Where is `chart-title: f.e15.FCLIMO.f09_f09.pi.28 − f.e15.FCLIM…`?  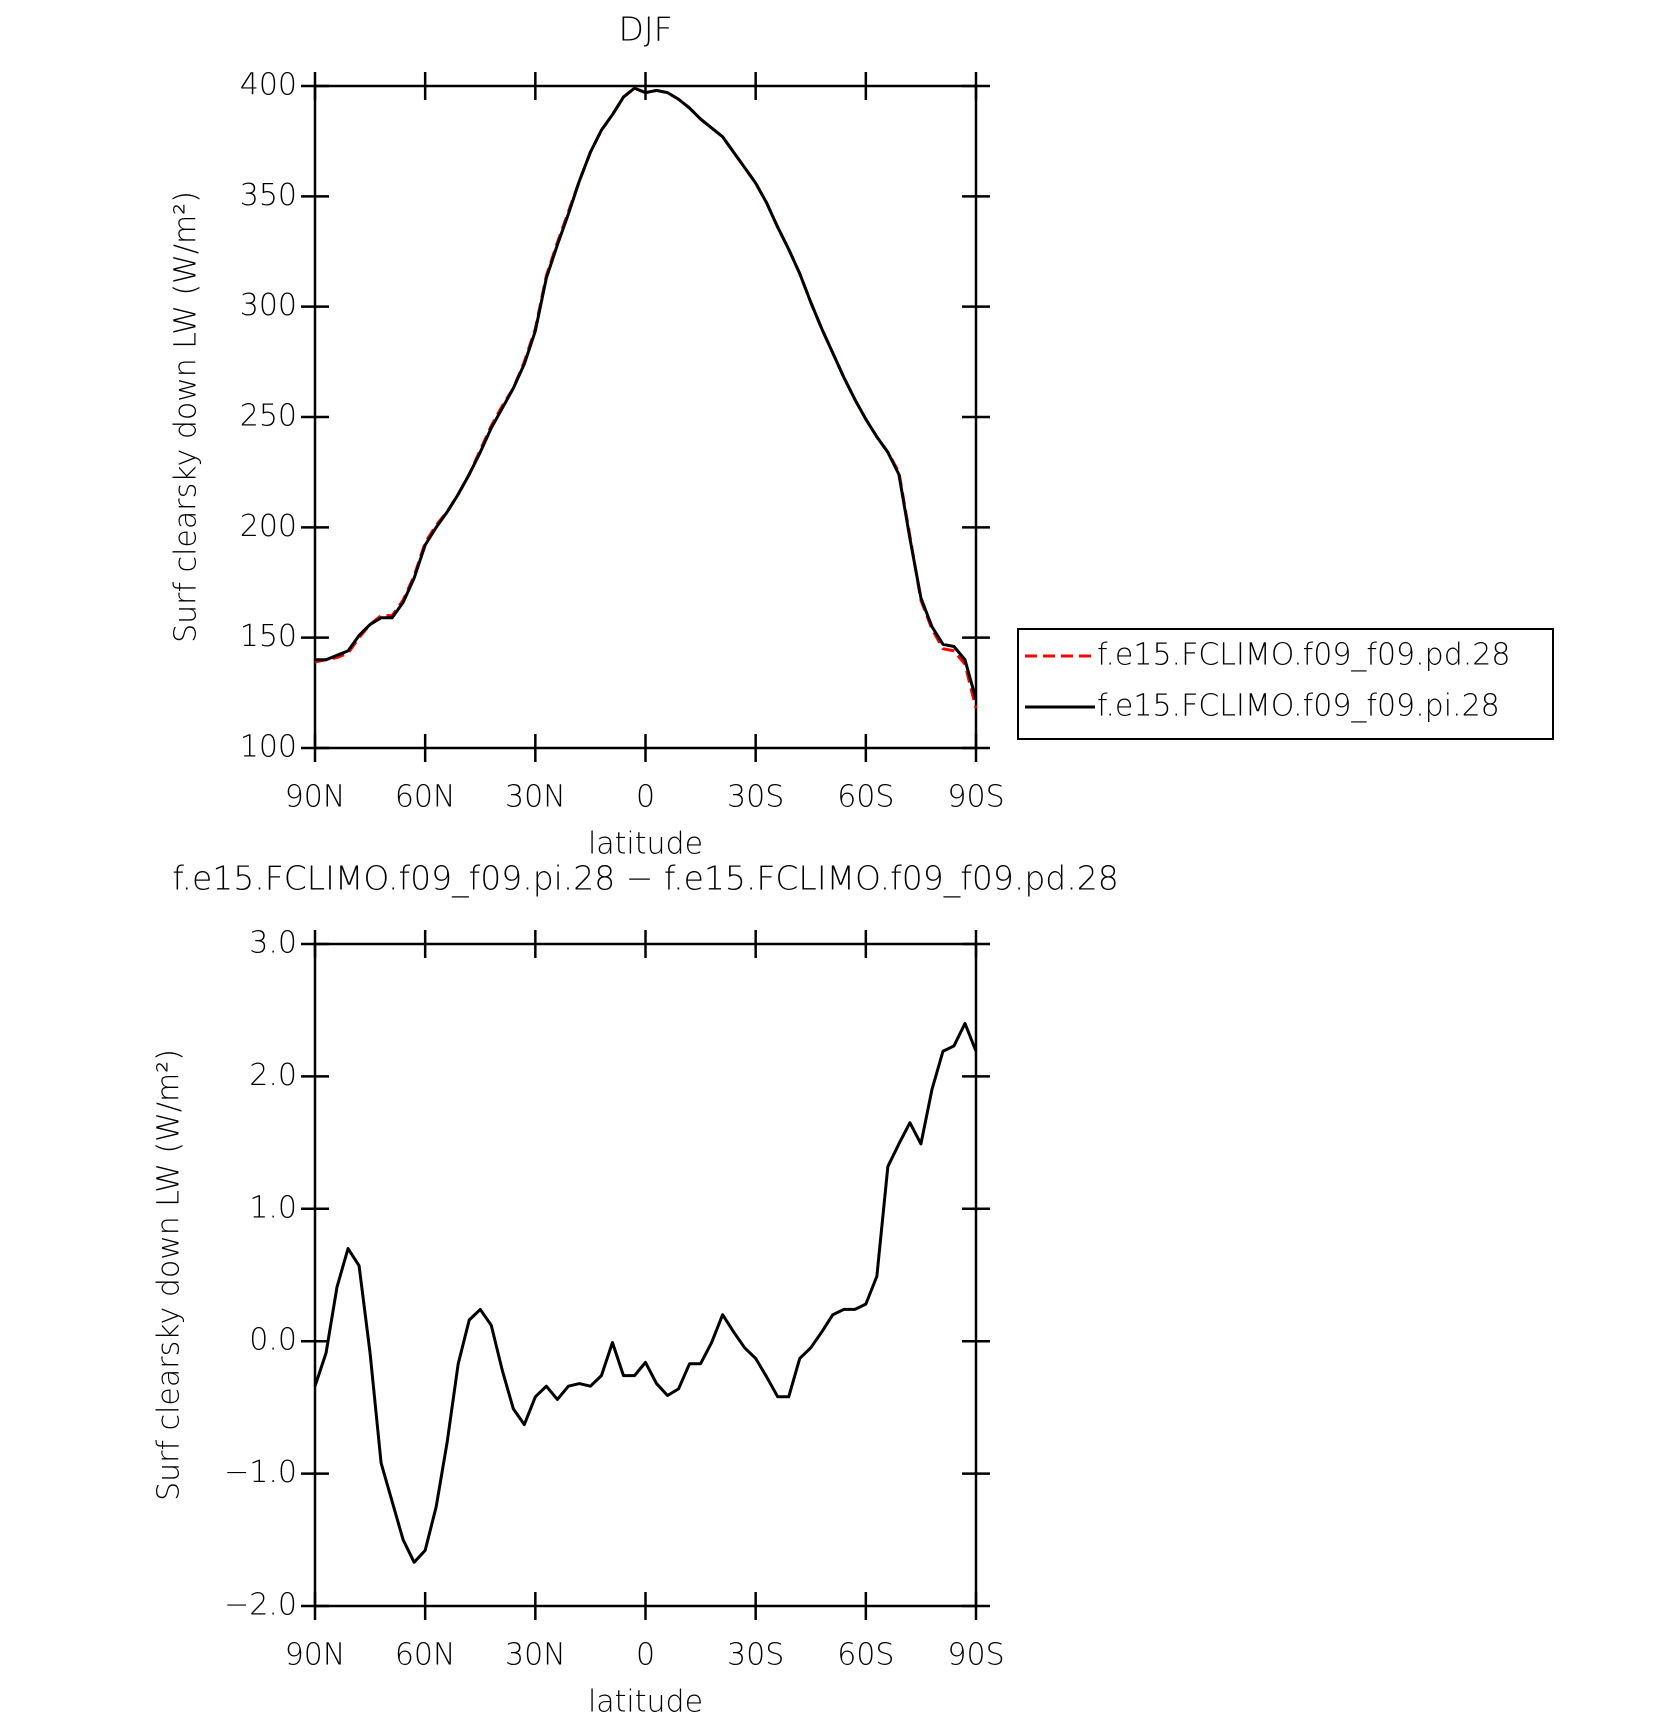
chart-title: f.e15.FCLIMO.f09_f09.pi.28 − f.e15.FCLIM… is located at coordinates (645, 879).